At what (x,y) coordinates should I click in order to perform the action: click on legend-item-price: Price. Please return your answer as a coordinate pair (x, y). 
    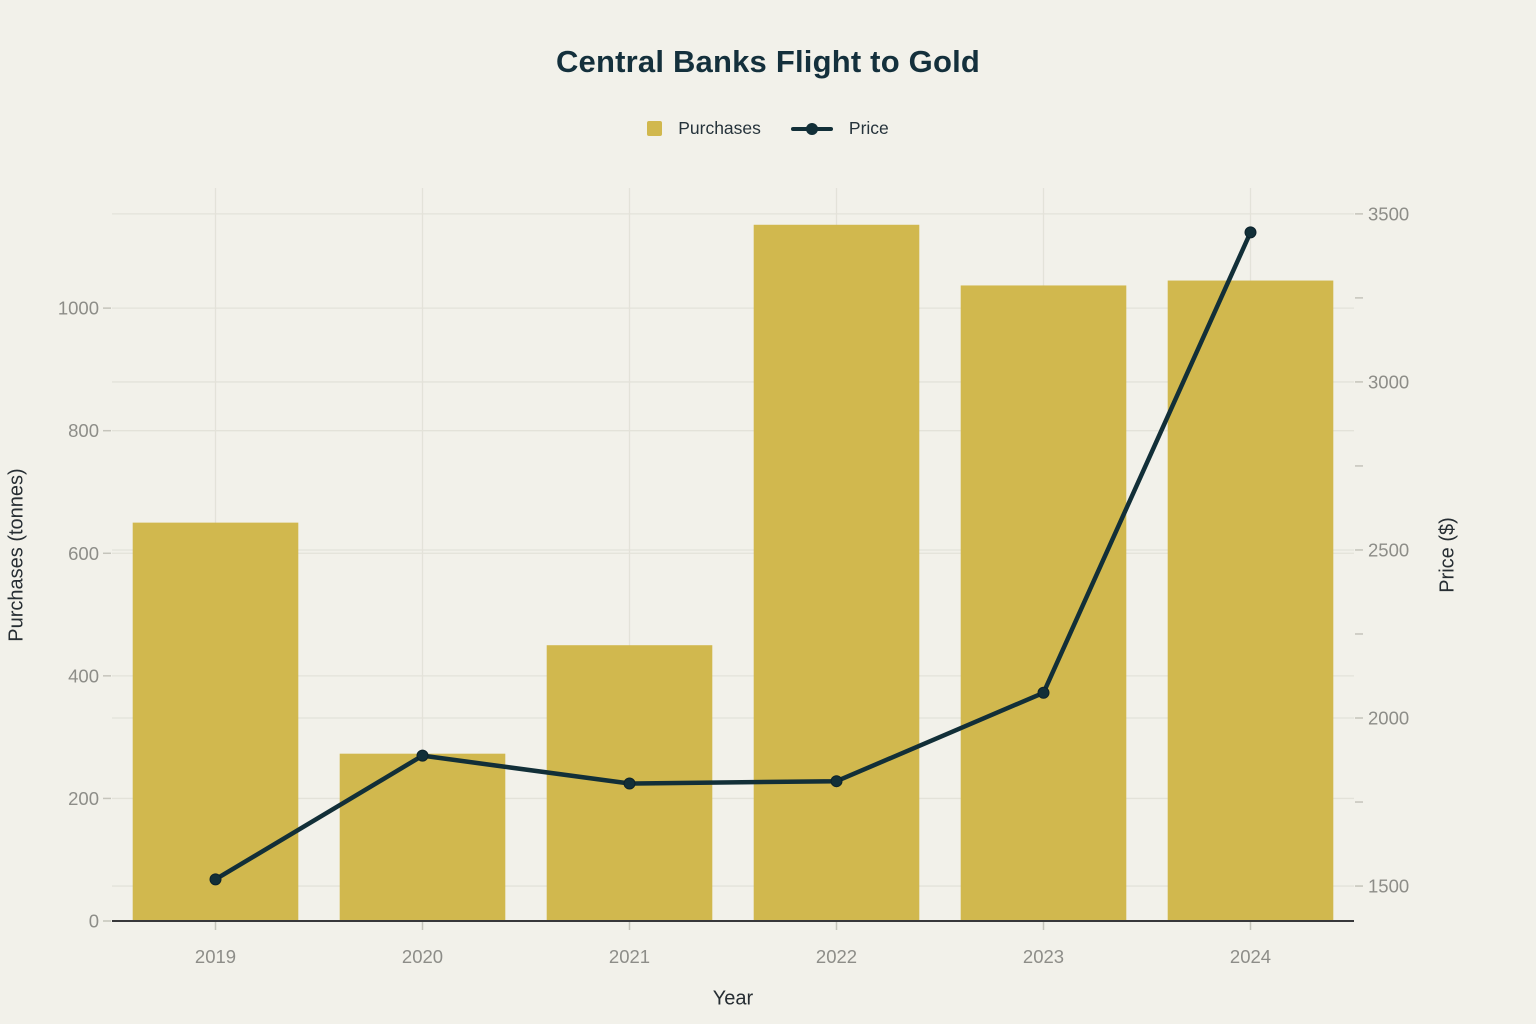
    Looking at the image, I should click on (839, 128).